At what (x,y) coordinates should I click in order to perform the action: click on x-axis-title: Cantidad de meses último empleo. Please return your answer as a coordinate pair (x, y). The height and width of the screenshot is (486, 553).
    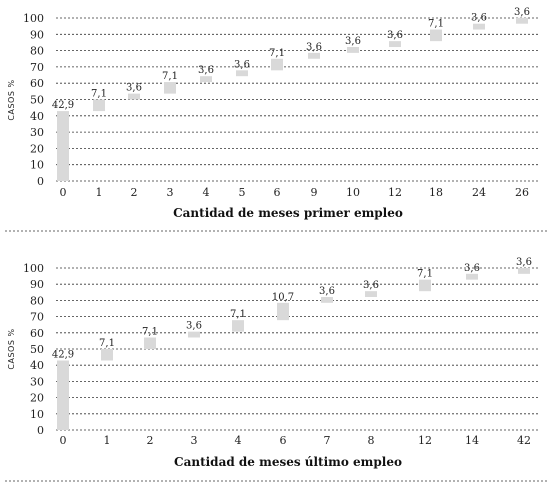
    Looking at the image, I should click on (288, 462).